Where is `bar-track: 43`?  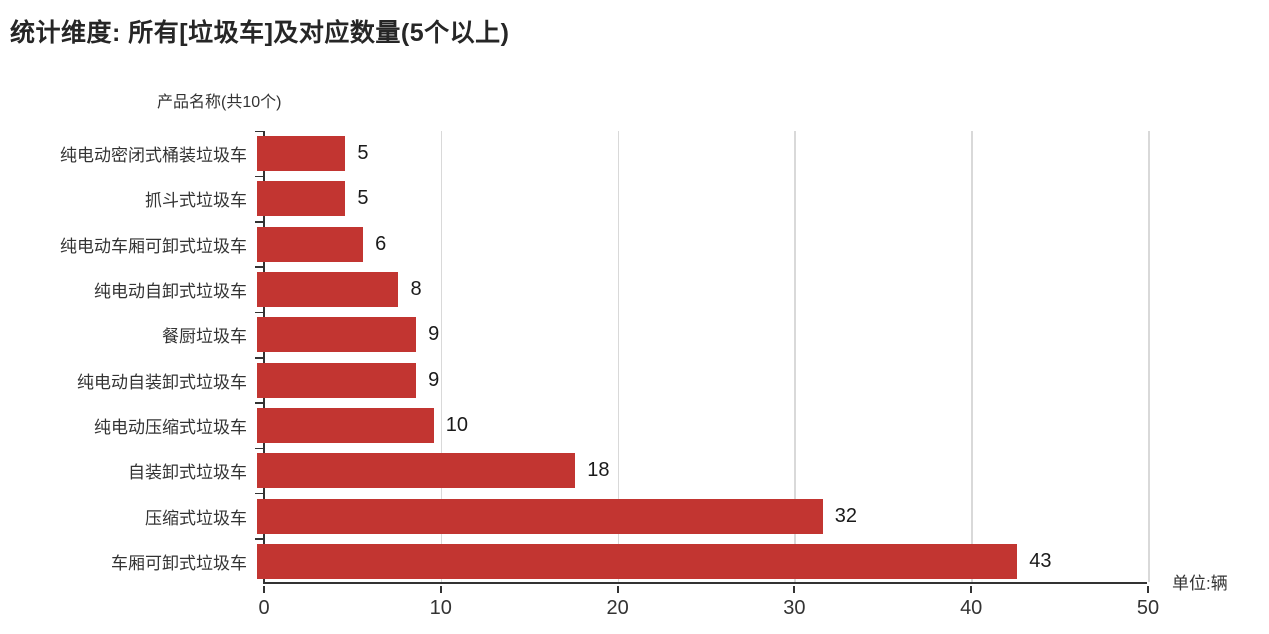
bar-track: 43 is located at coordinates (699, 561).